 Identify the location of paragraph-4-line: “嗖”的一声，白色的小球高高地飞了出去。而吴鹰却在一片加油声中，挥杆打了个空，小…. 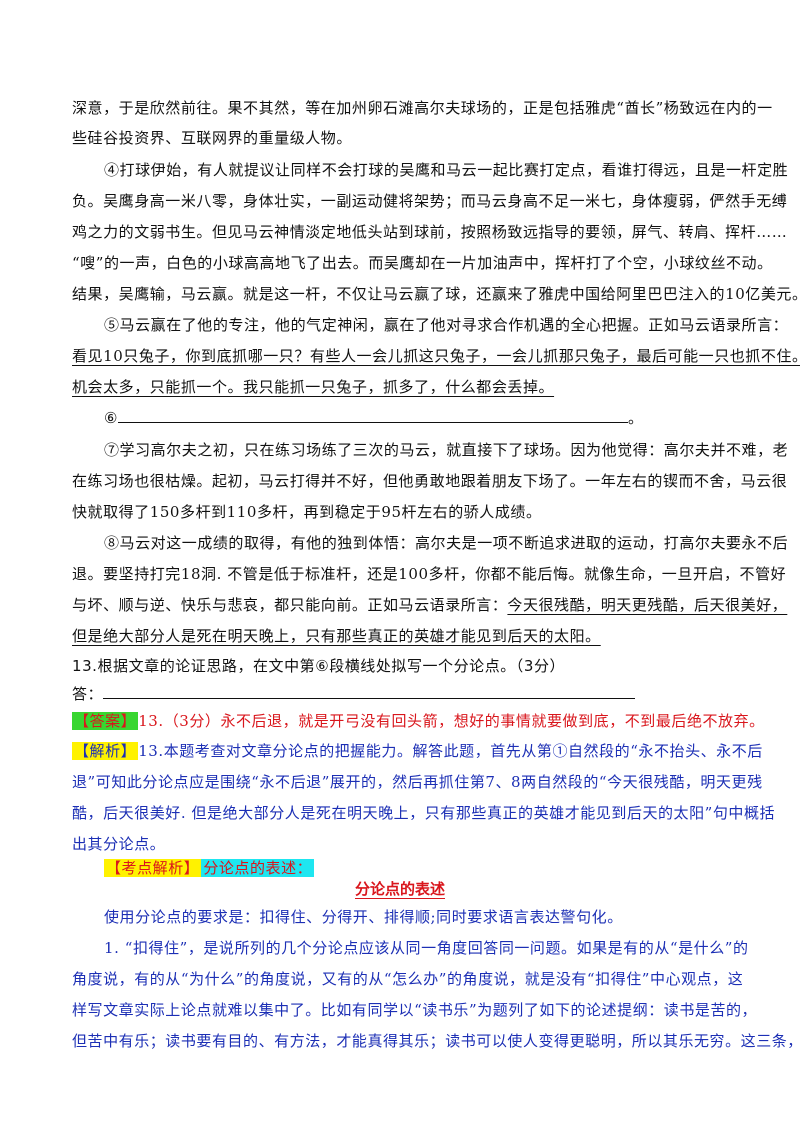
(422, 263).